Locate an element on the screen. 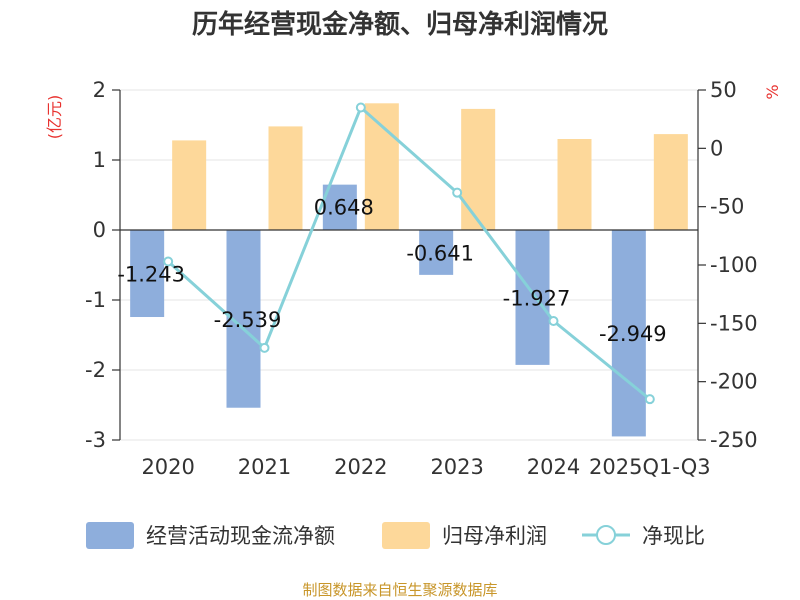  data-label: -0.641 is located at coordinates (440, 253).